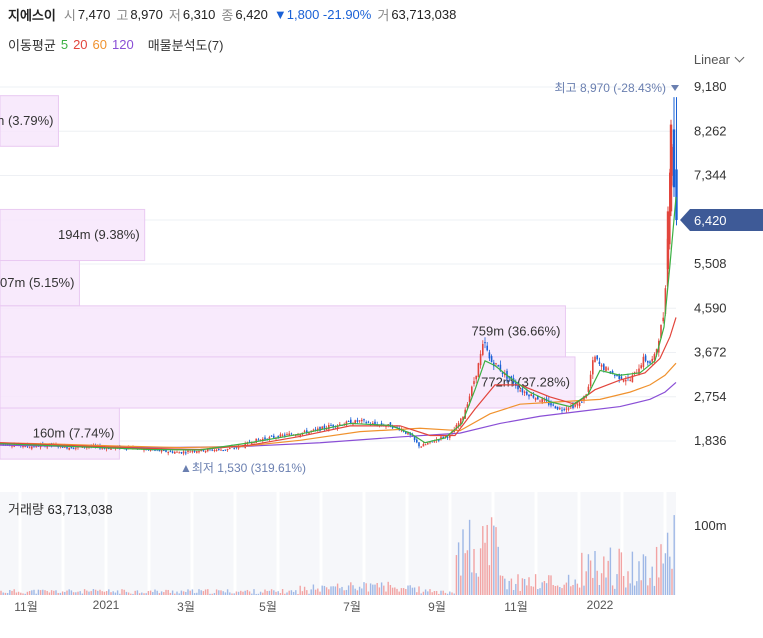 This screenshot has height=638, width=763. Describe the element at coordinates (32, 45) in the screenshot. I see `ma-title: 이동평균` at that location.